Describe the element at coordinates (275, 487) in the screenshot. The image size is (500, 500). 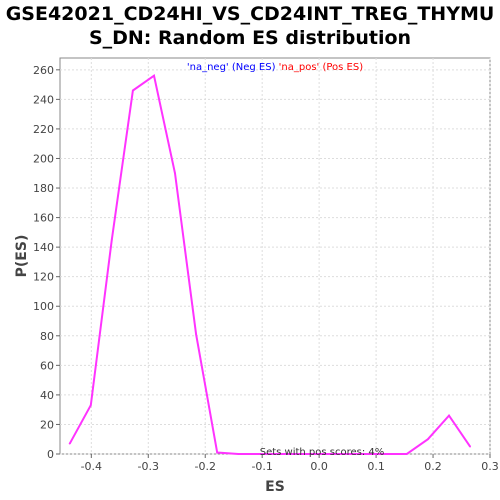
I see `x-axis-label: ES` at that location.